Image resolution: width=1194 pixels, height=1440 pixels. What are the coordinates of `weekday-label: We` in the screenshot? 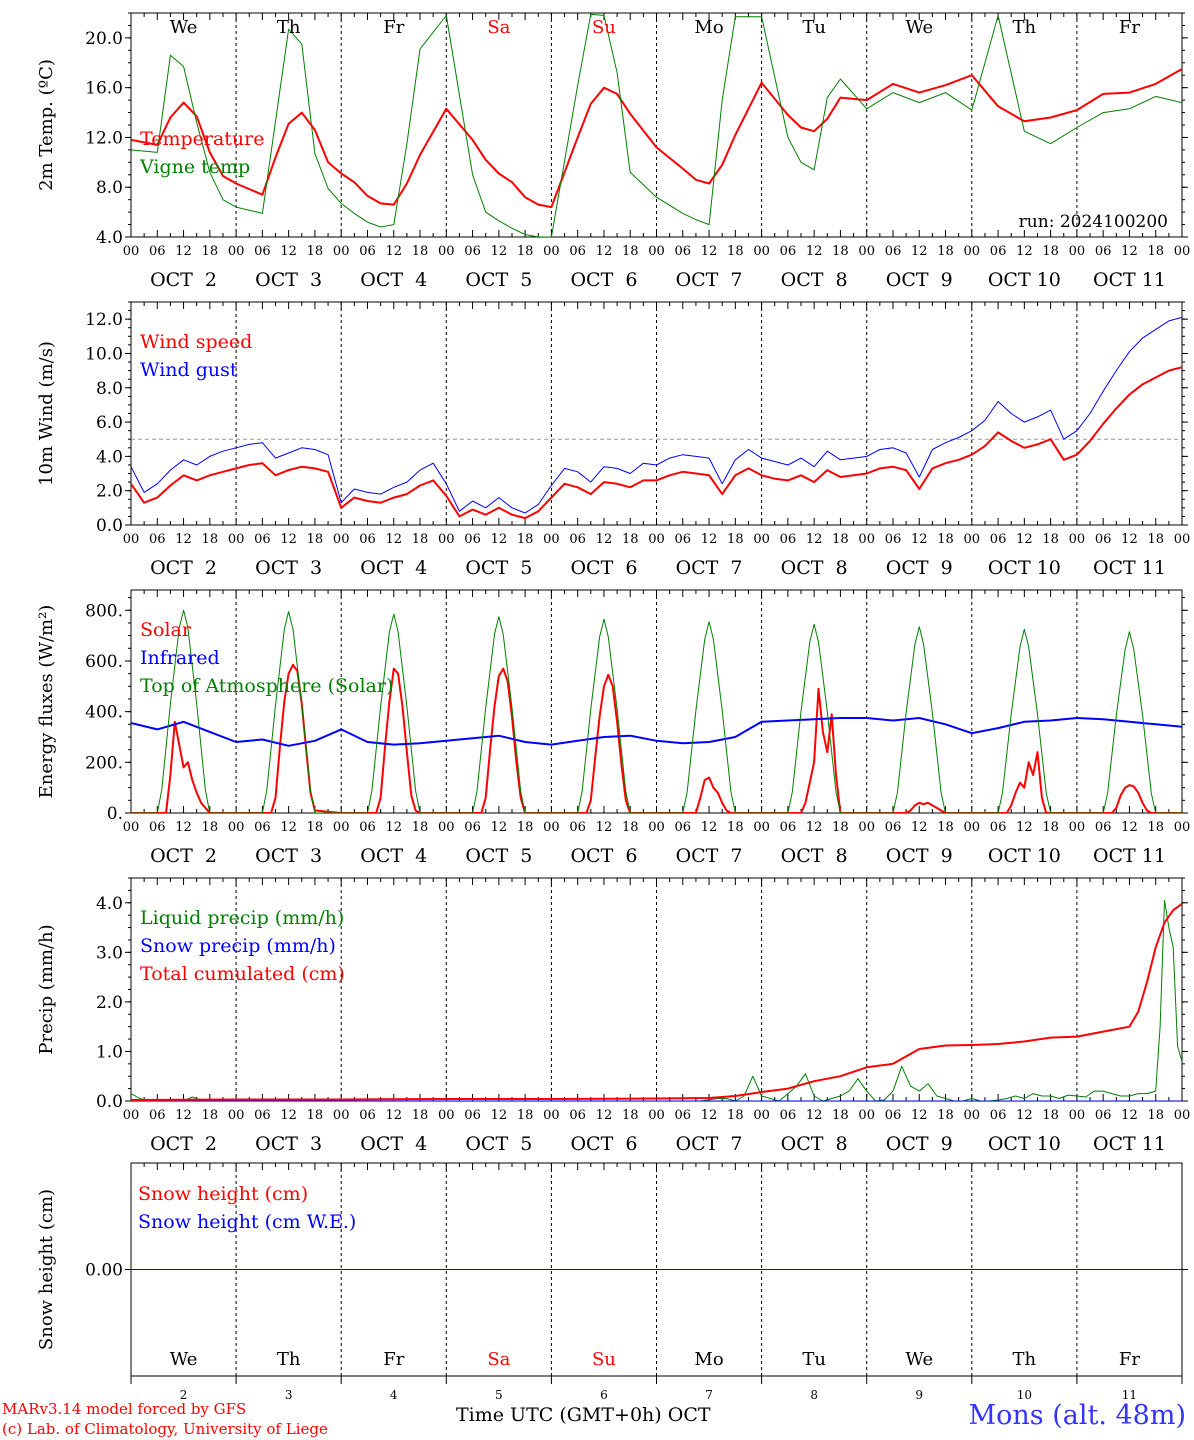 It's located at (184, 1359).